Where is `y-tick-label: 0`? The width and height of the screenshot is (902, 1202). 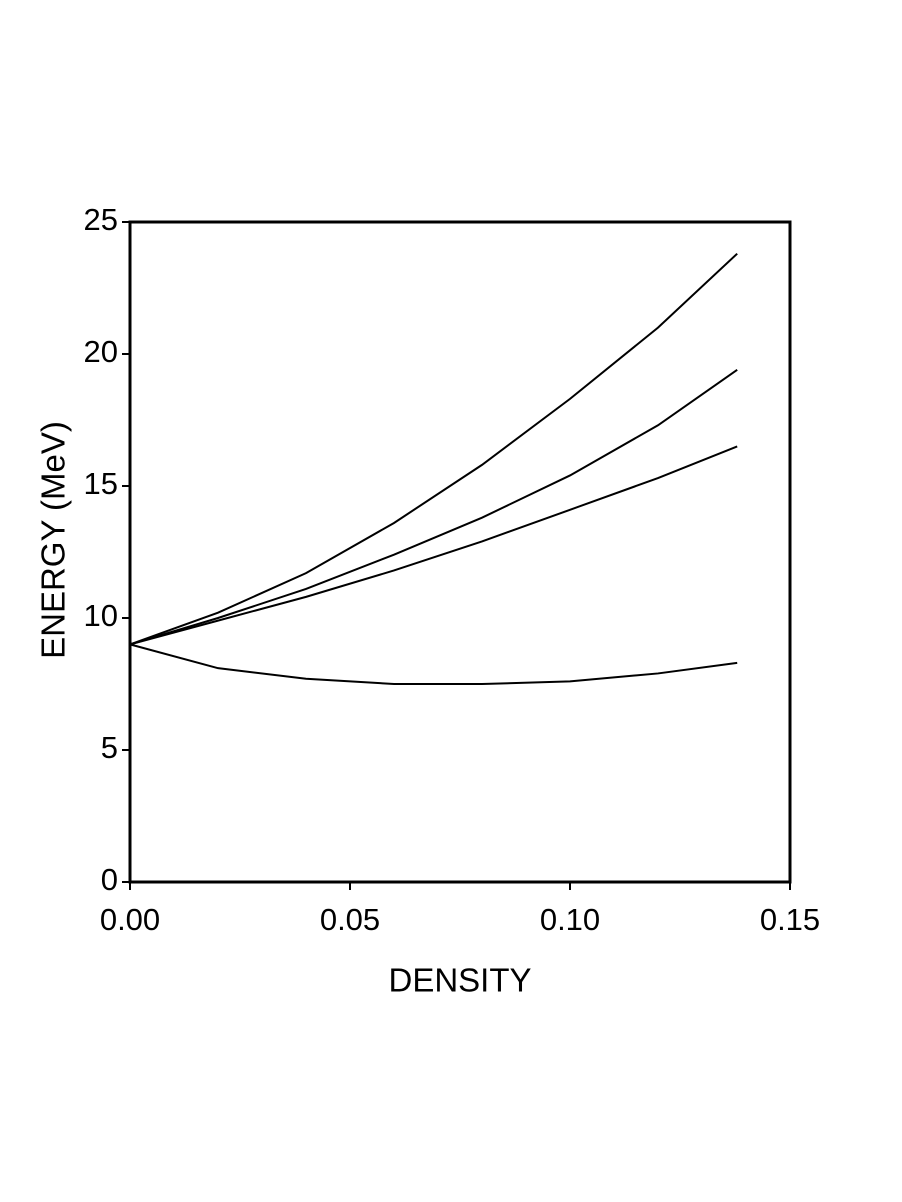 y-tick-label: 0 is located at coordinates (109, 879).